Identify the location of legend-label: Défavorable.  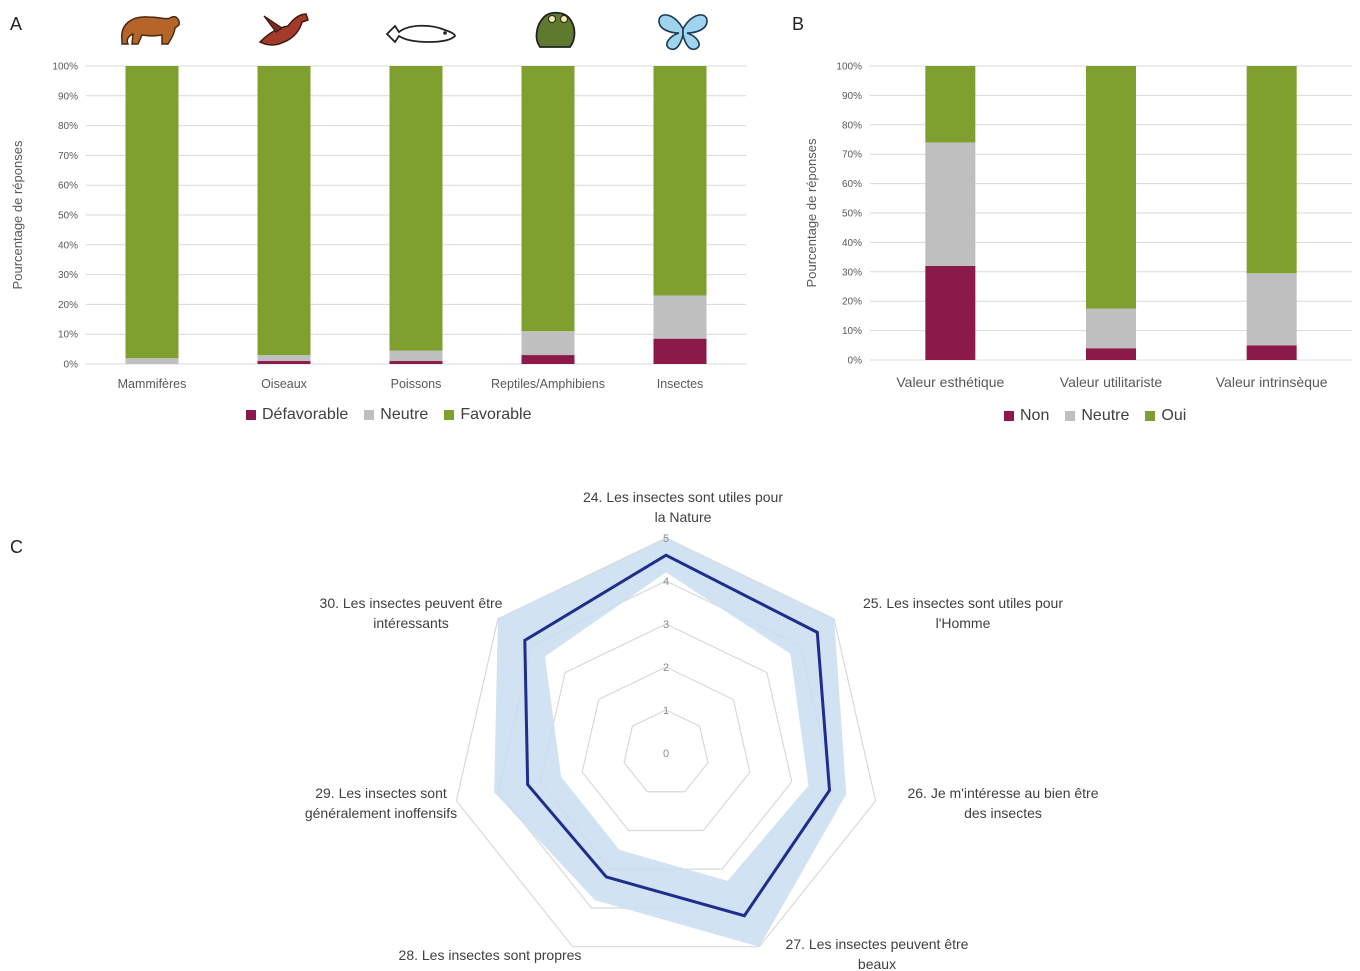
(305, 414).